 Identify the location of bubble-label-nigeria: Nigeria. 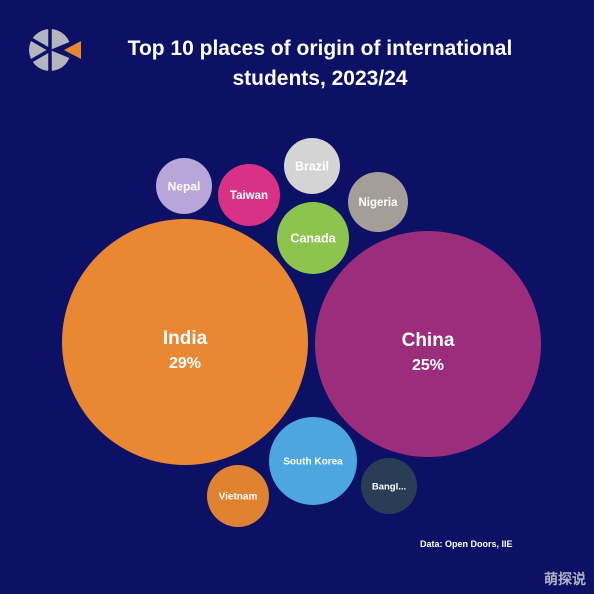
(379, 203).